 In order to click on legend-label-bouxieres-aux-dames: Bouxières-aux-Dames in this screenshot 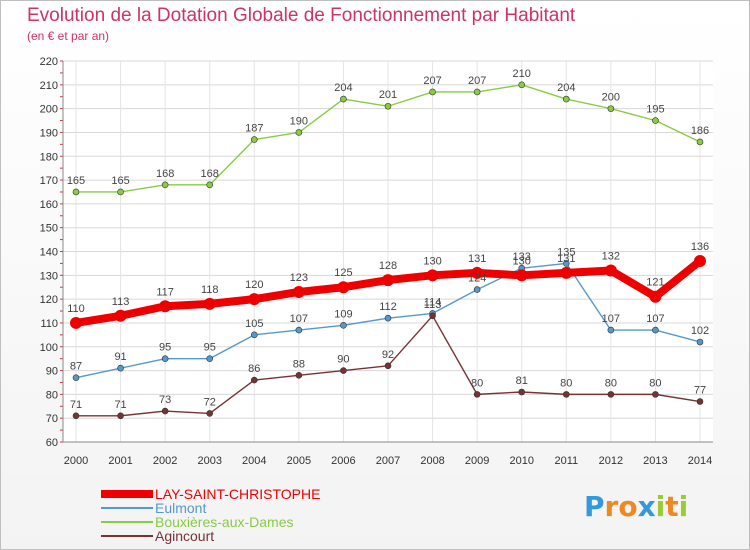, I will do `click(224, 522)`.